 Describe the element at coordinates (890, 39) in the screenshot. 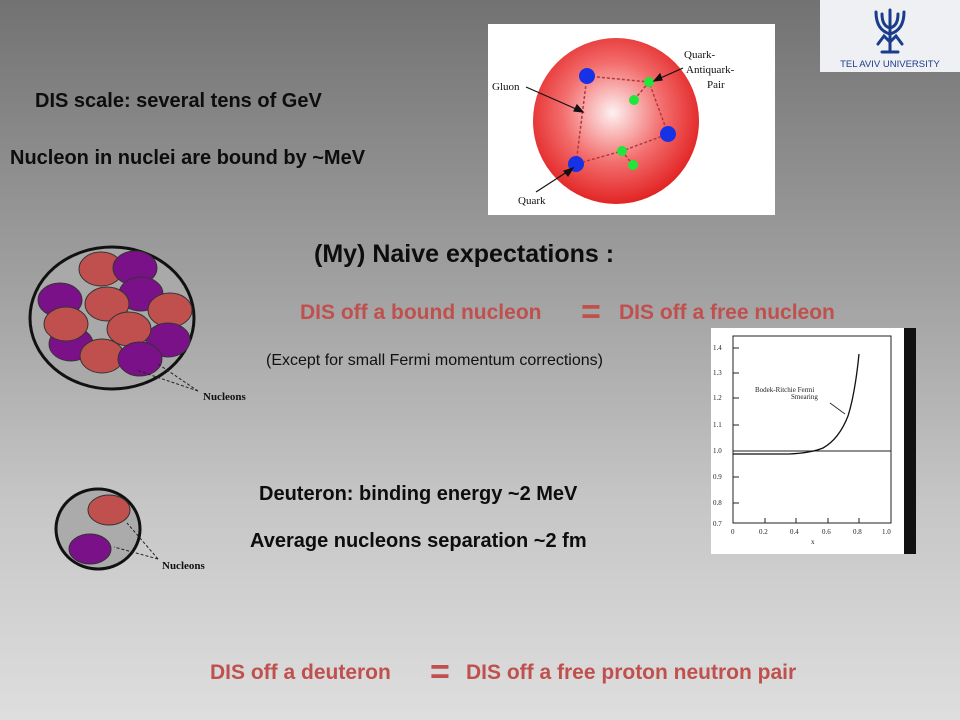

I see `menorah-icon: TEL AVIV UNIVERSITY` at that location.